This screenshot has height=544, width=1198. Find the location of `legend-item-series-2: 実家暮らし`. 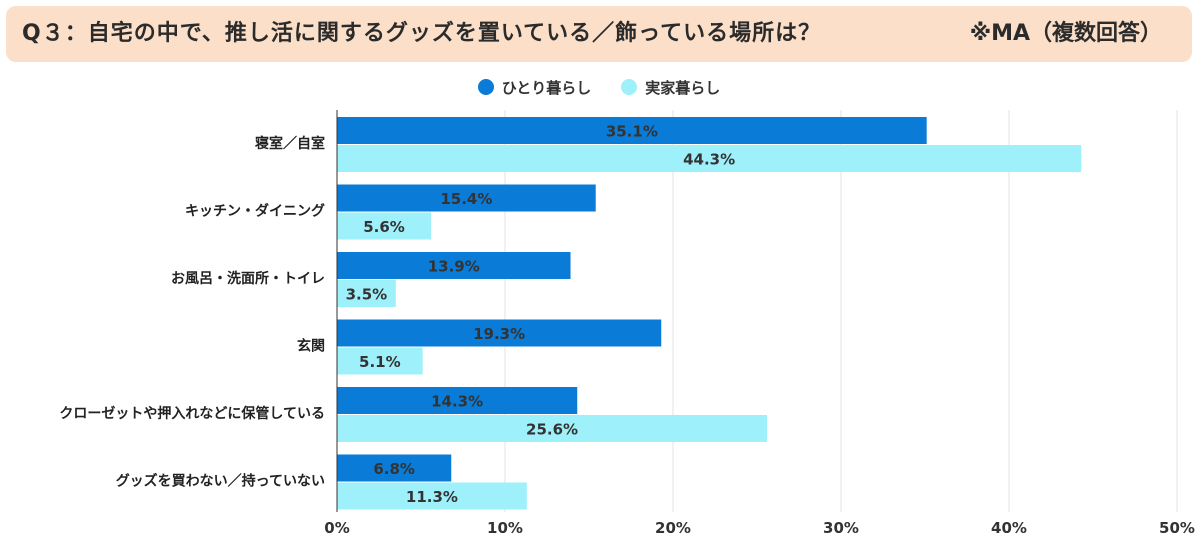

legend-item-series-2: 実家暮らし is located at coordinates (670, 87).